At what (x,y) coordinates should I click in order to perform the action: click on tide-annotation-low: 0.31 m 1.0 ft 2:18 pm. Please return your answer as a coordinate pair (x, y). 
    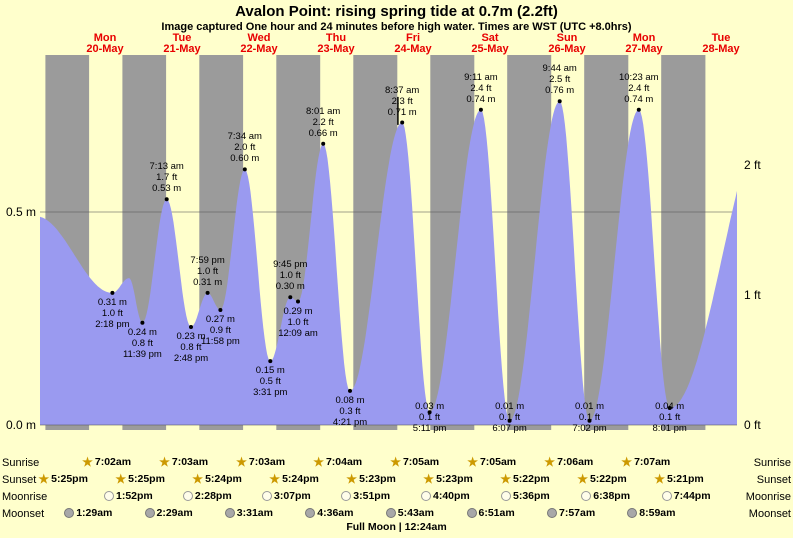
    Looking at the image, I should click on (112, 313).